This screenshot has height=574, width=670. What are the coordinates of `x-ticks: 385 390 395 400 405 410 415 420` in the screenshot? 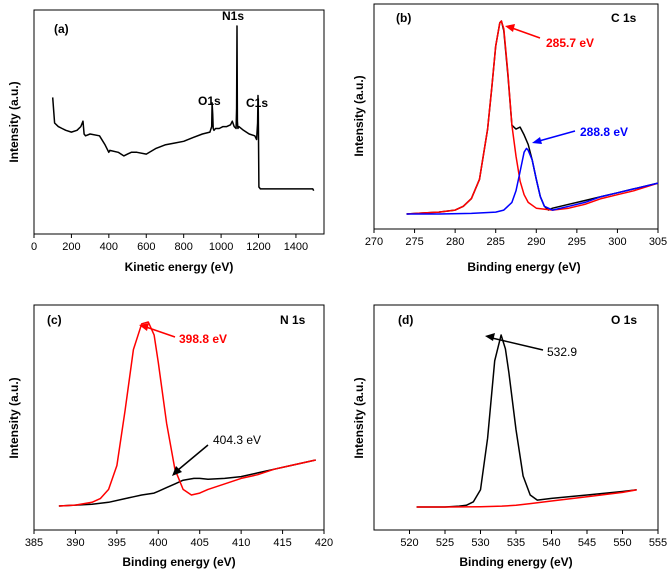 It's located at (179, 539).